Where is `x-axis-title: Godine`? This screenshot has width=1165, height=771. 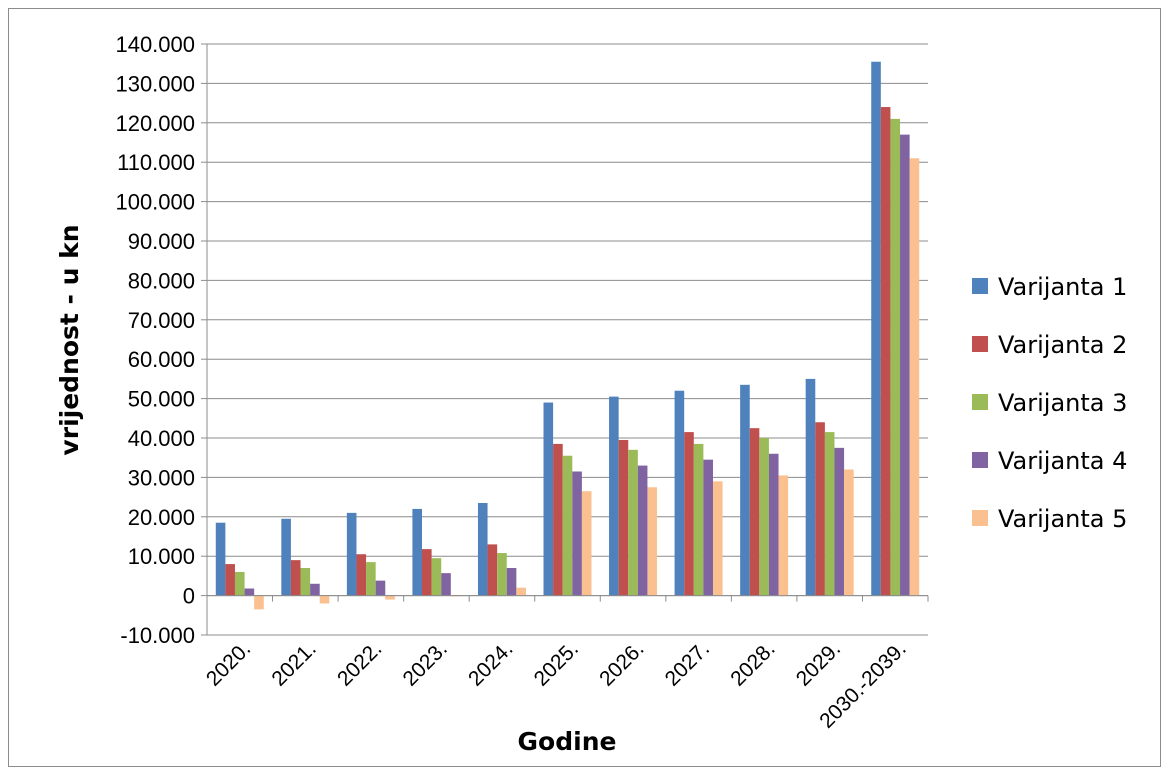
x-axis-title: Godine is located at coordinates (567, 741).